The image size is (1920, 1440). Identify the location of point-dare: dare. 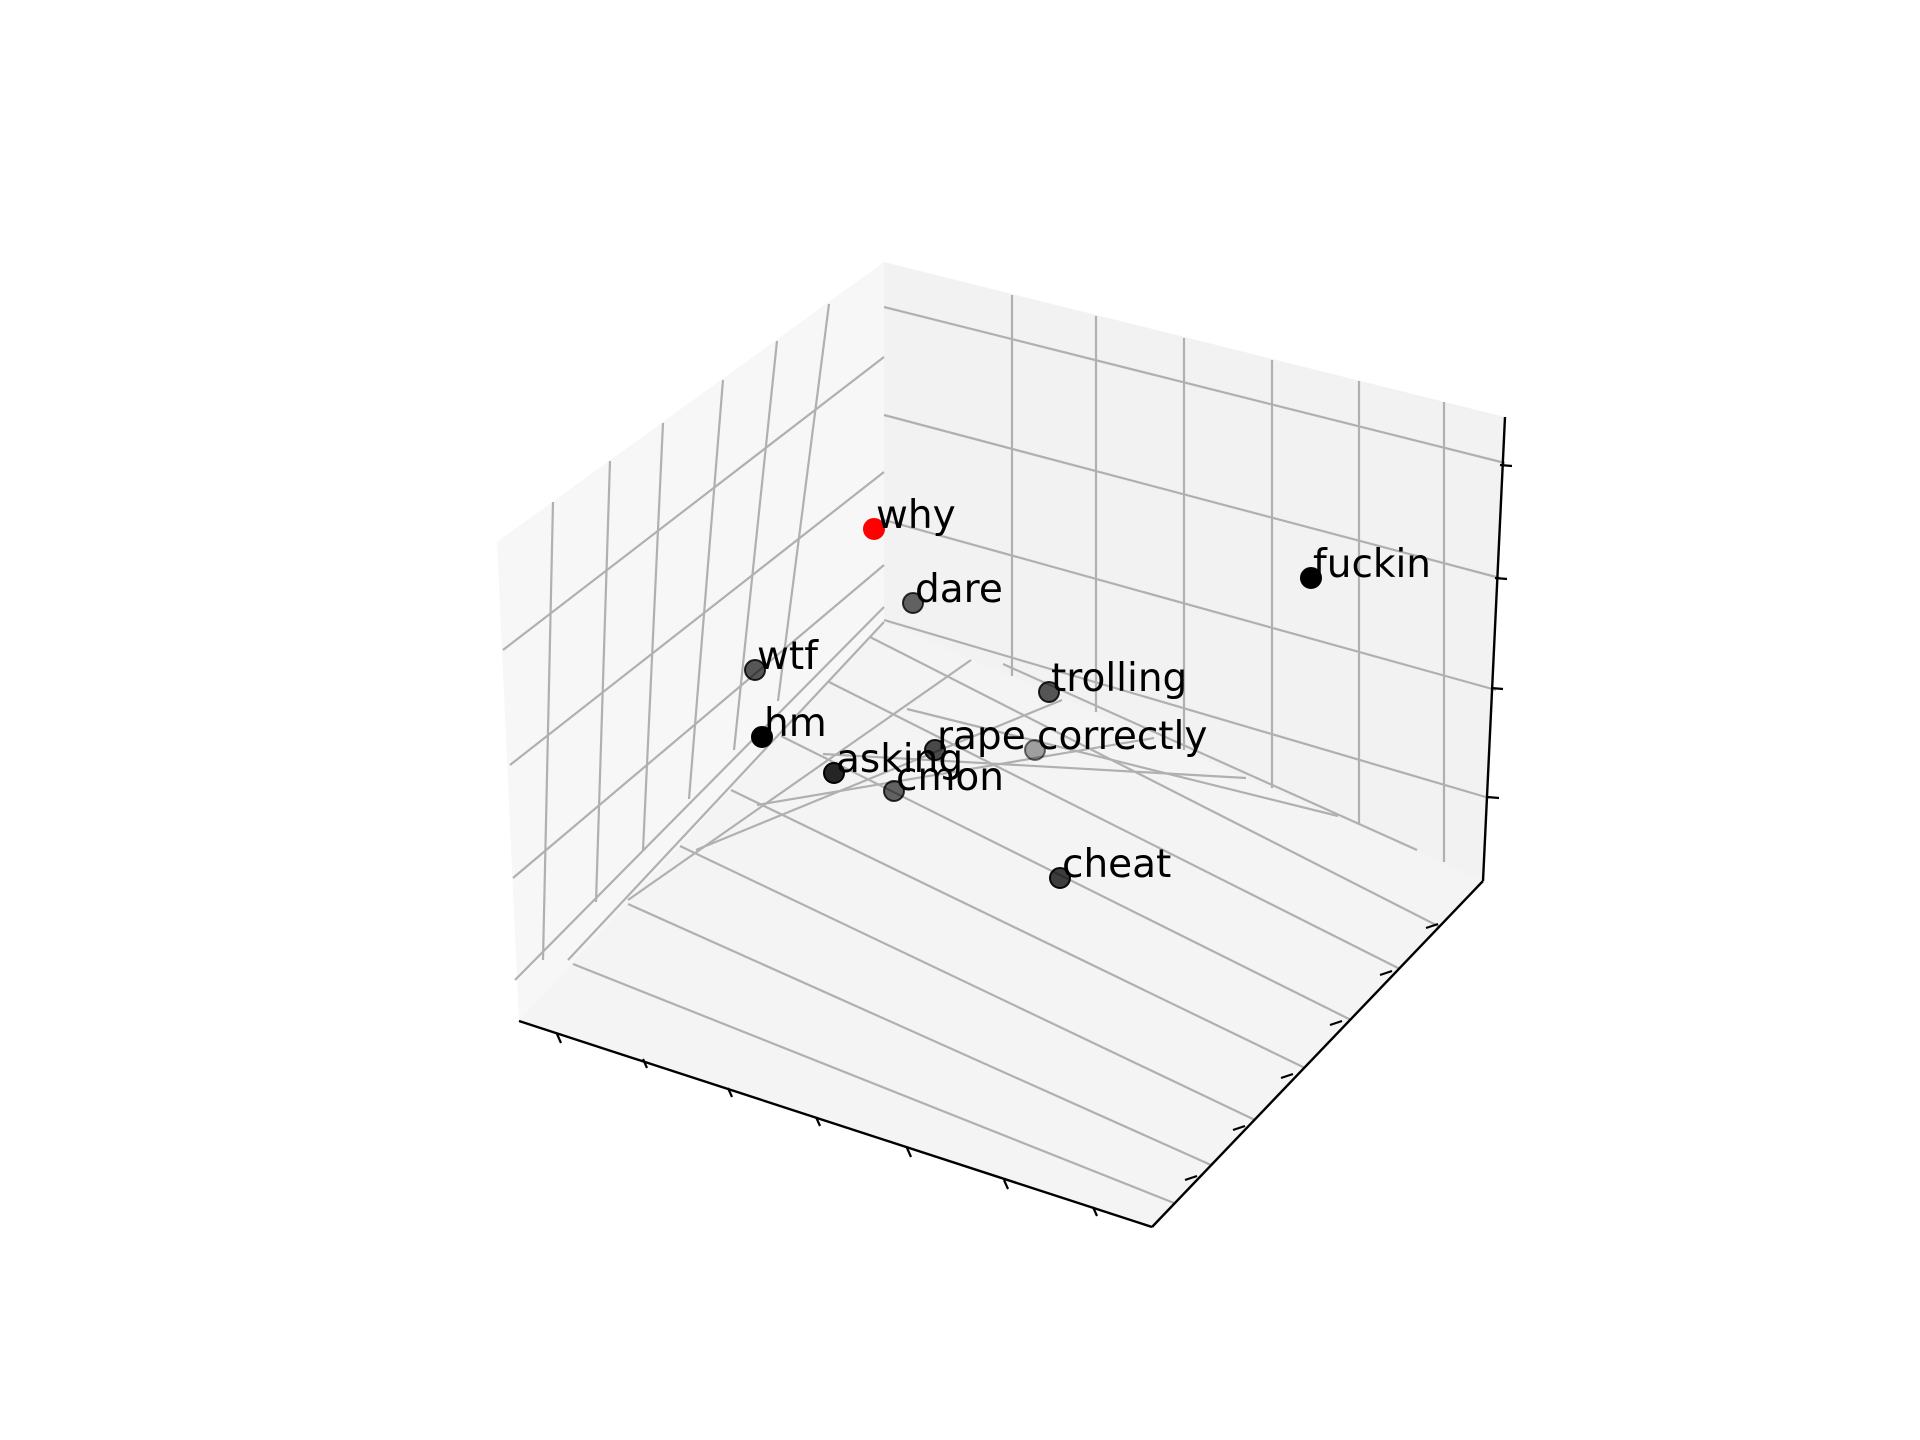
(952, 590).